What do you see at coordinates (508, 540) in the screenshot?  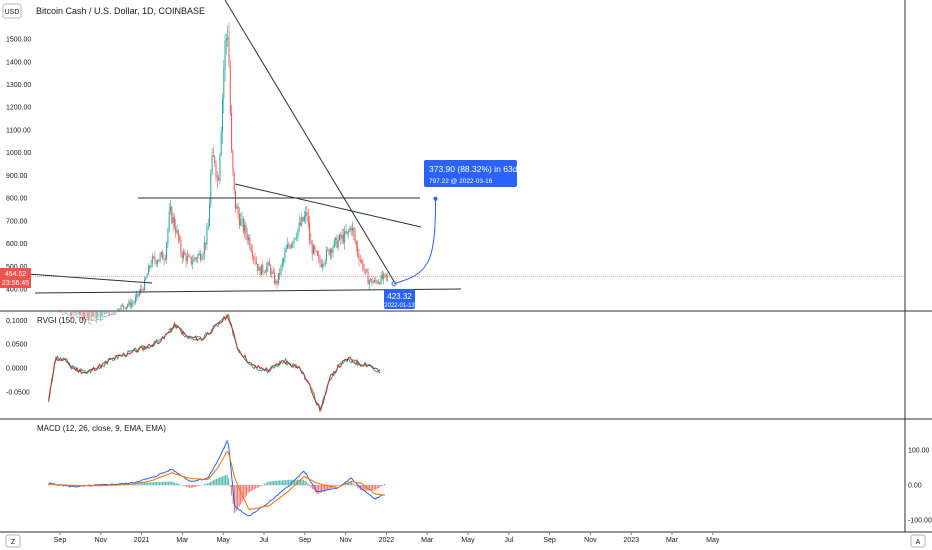 I see `x-tick-label: Jul` at bounding box center [508, 540].